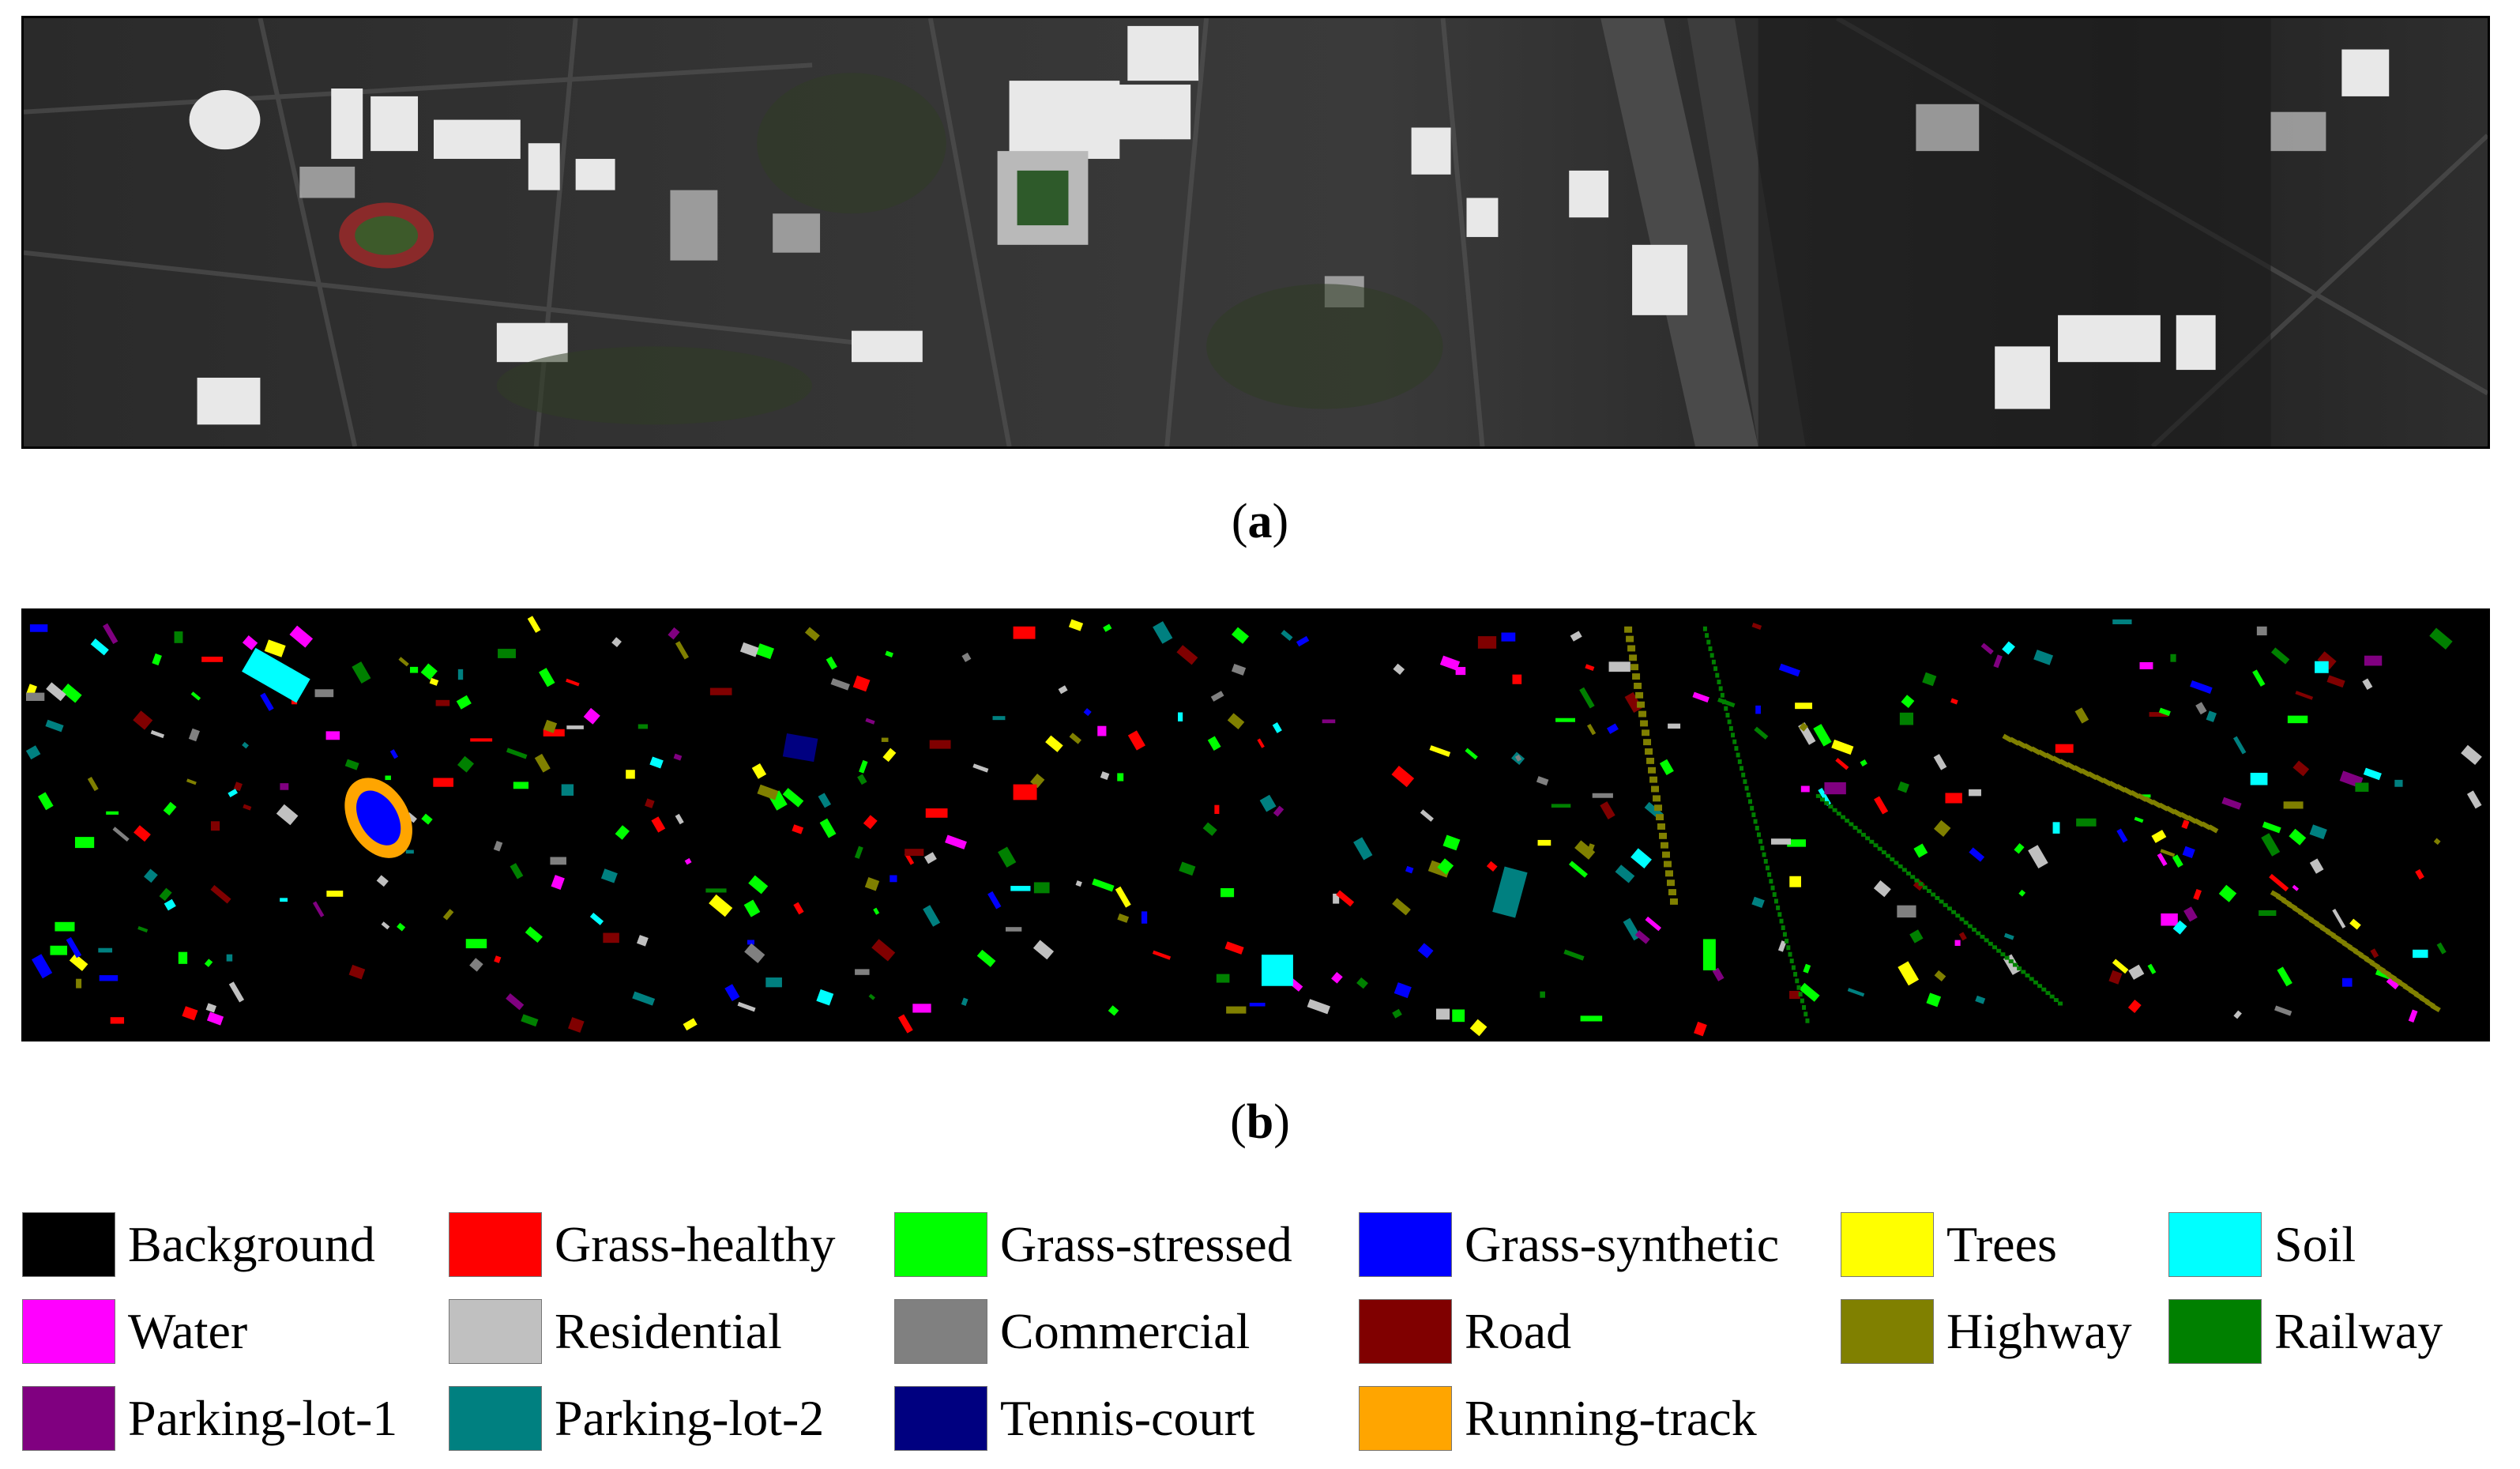 The width and height of the screenshot is (2520, 1469). I want to click on legend-item-tennis-court: Tennis-court, so click(1074, 1418).